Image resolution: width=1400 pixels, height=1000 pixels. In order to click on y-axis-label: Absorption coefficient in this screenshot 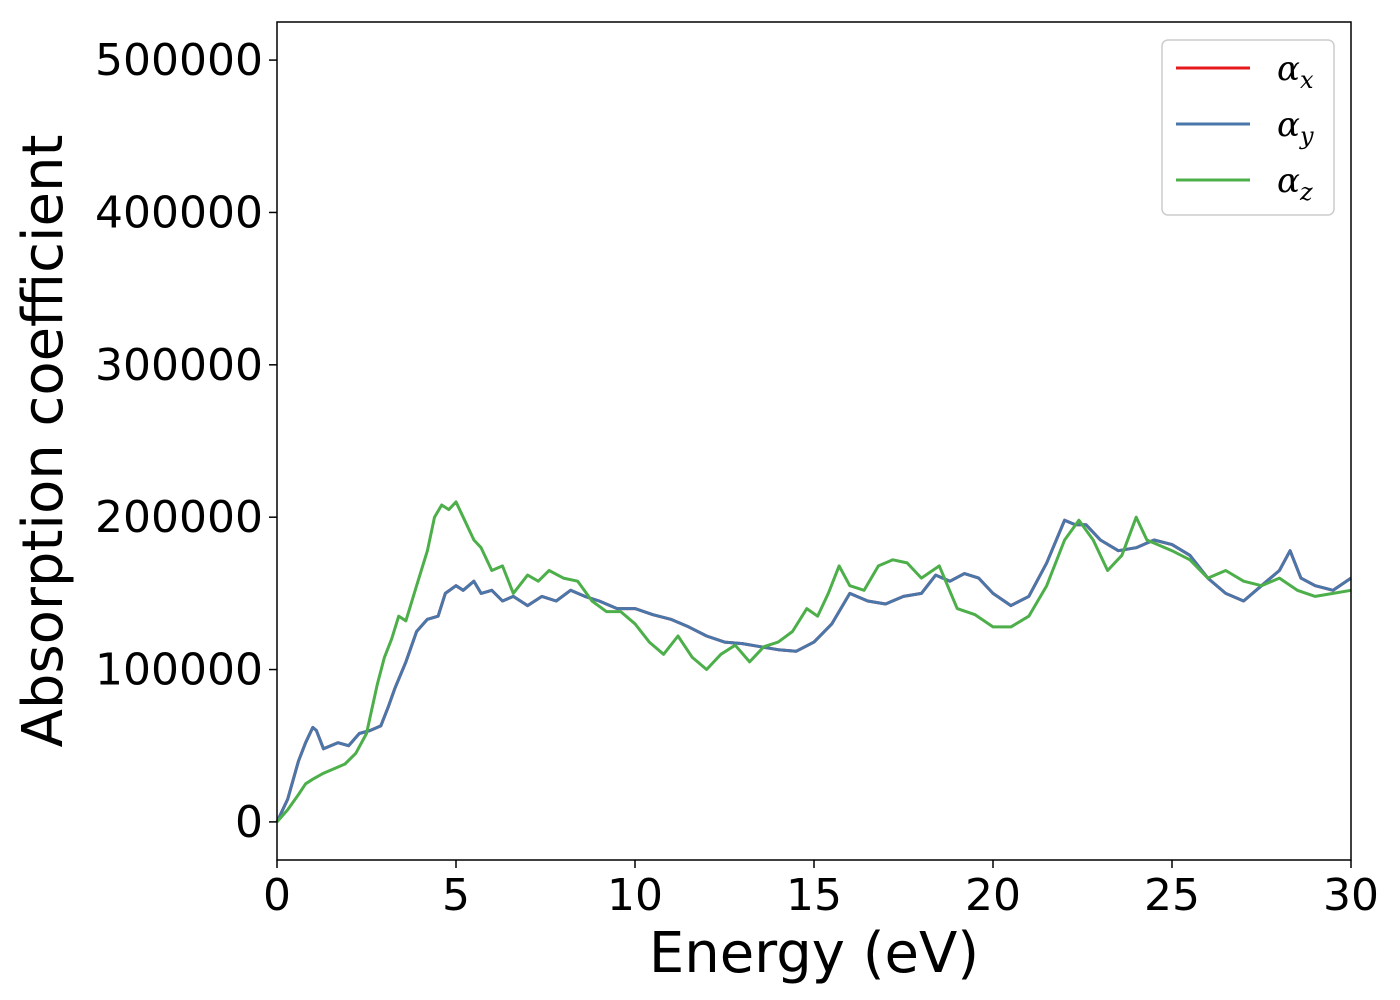, I will do `click(43, 441)`.